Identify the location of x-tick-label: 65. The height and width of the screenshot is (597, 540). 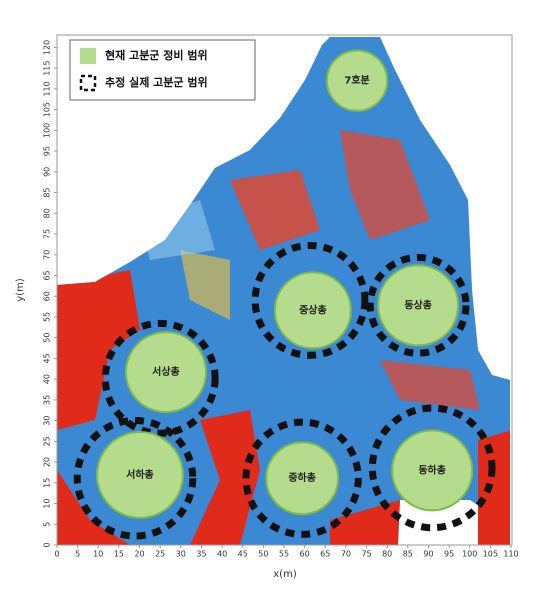
(325, 554).